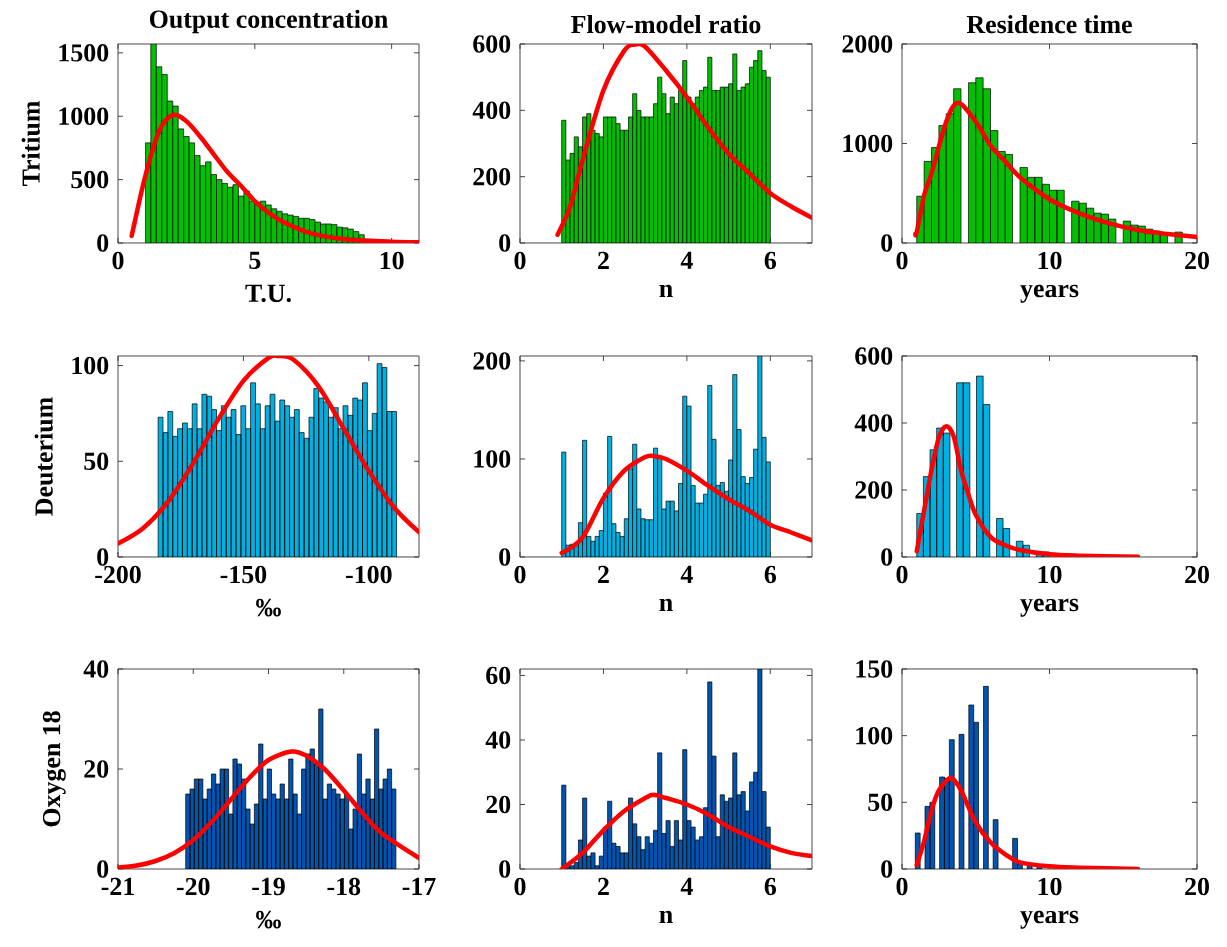 This screenshot has height=947, width=1227. I want to click on y-axis-title: Deuterium, so click(43, 456).